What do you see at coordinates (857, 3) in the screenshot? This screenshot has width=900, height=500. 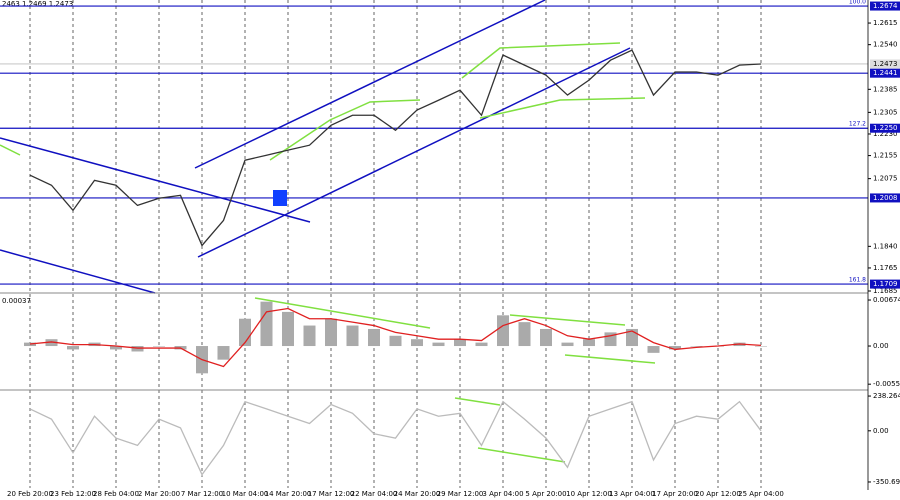 I see `fib-label: 100.0` at bounding box center [857, 3].